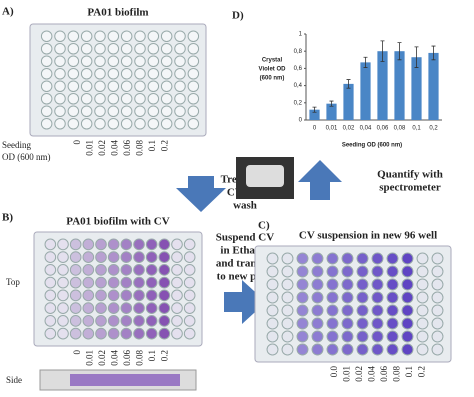  What do you see at coordinates (26, 157) in the screenshot?
I see `axis-label: OD (600 nm)` at bounding box center [26, 157].